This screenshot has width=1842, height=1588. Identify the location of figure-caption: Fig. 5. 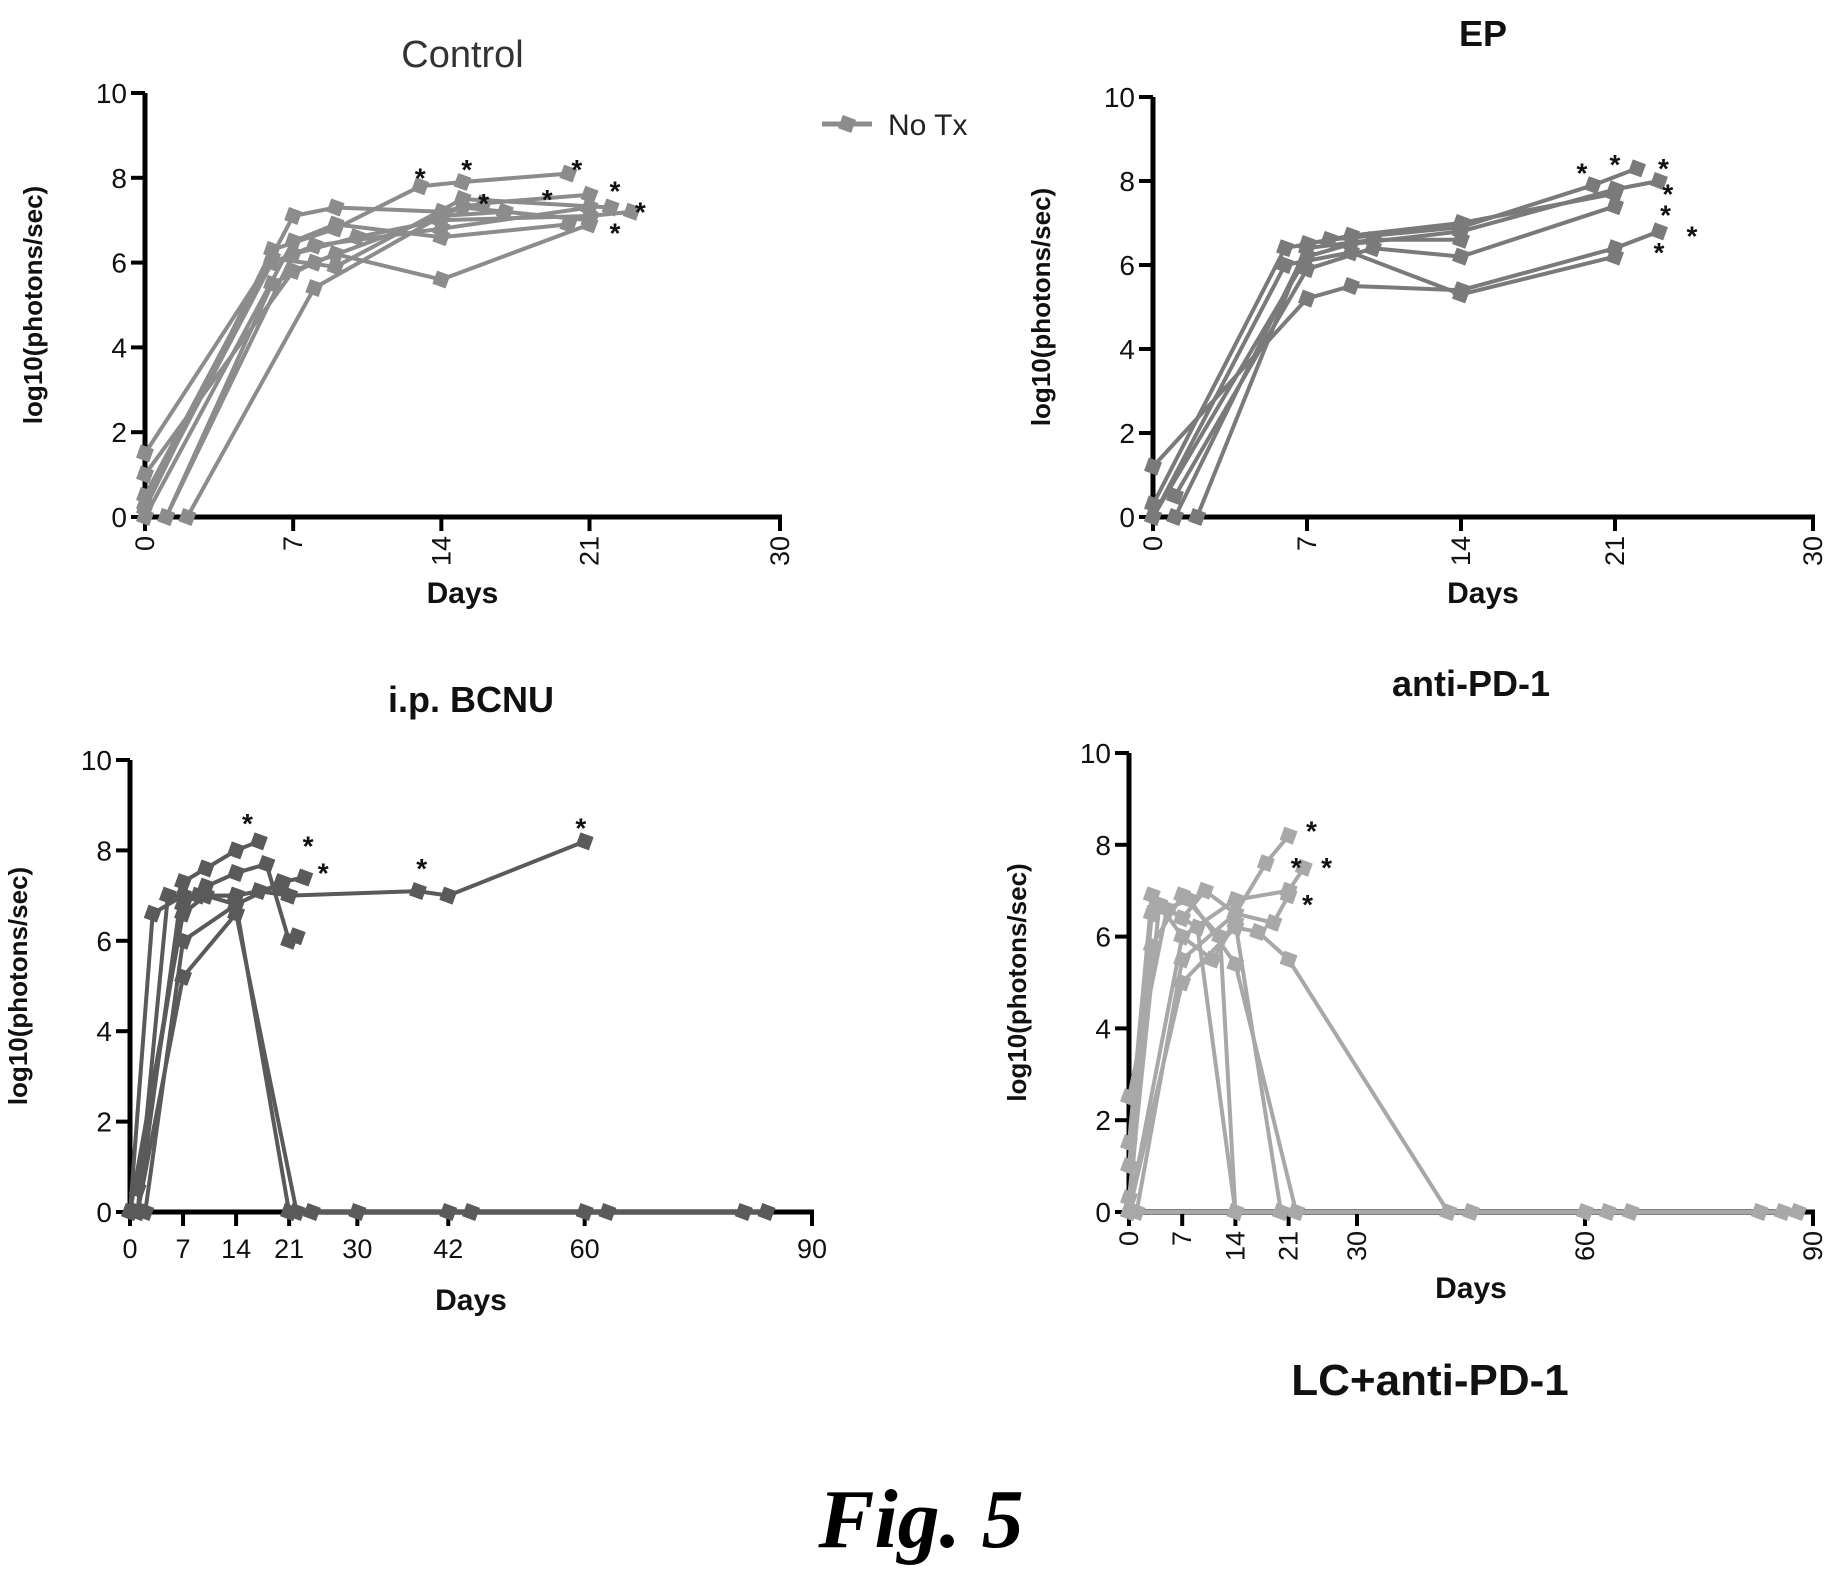
(920, 1519).